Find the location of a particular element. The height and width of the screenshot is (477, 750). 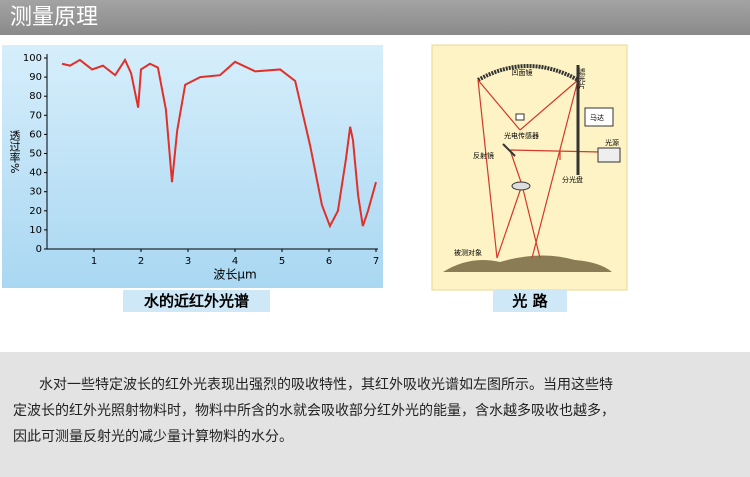

y-axis-label: 透过率% is located at coordinates (14, 152).